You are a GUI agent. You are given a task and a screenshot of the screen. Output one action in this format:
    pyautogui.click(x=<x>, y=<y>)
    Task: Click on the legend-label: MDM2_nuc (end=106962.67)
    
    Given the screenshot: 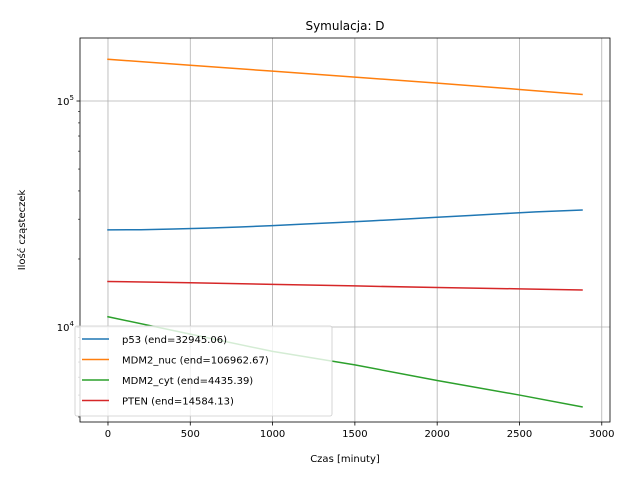 What is the action you would take?
    pyautogui.click(x=195, y=361)
    